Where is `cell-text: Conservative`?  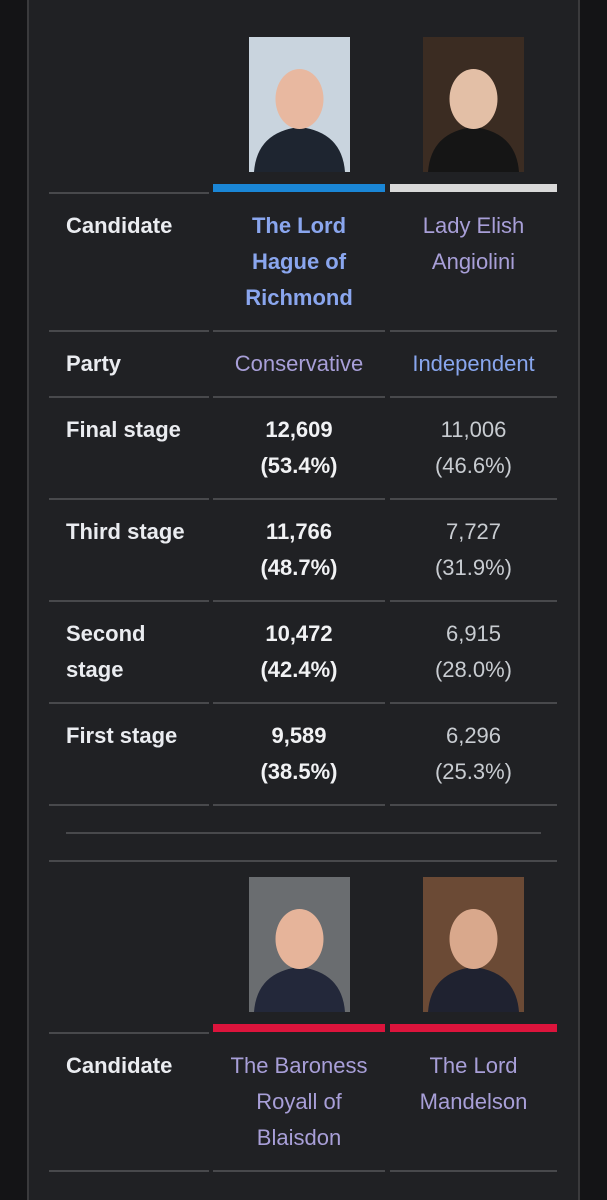 cell-text: Conservative is located at coordinates (299, 363).